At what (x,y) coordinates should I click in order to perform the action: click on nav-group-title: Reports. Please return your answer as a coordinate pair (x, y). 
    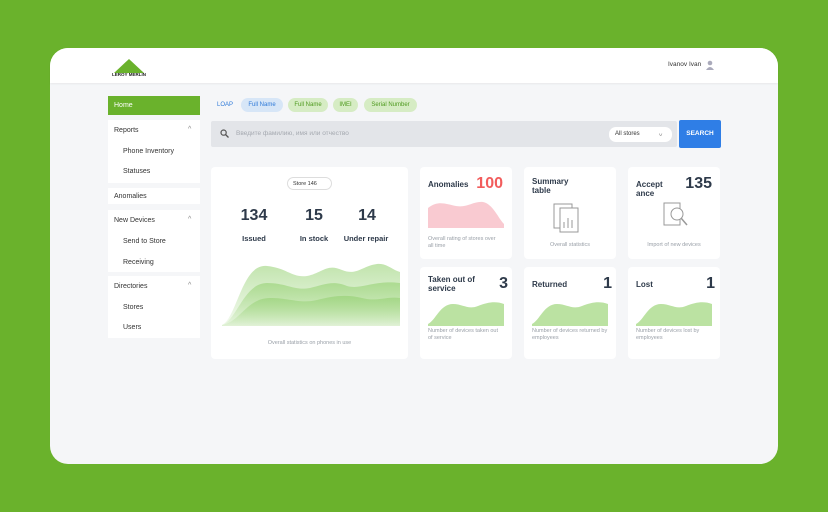
    Looking at the image, I should click on (126, 130).